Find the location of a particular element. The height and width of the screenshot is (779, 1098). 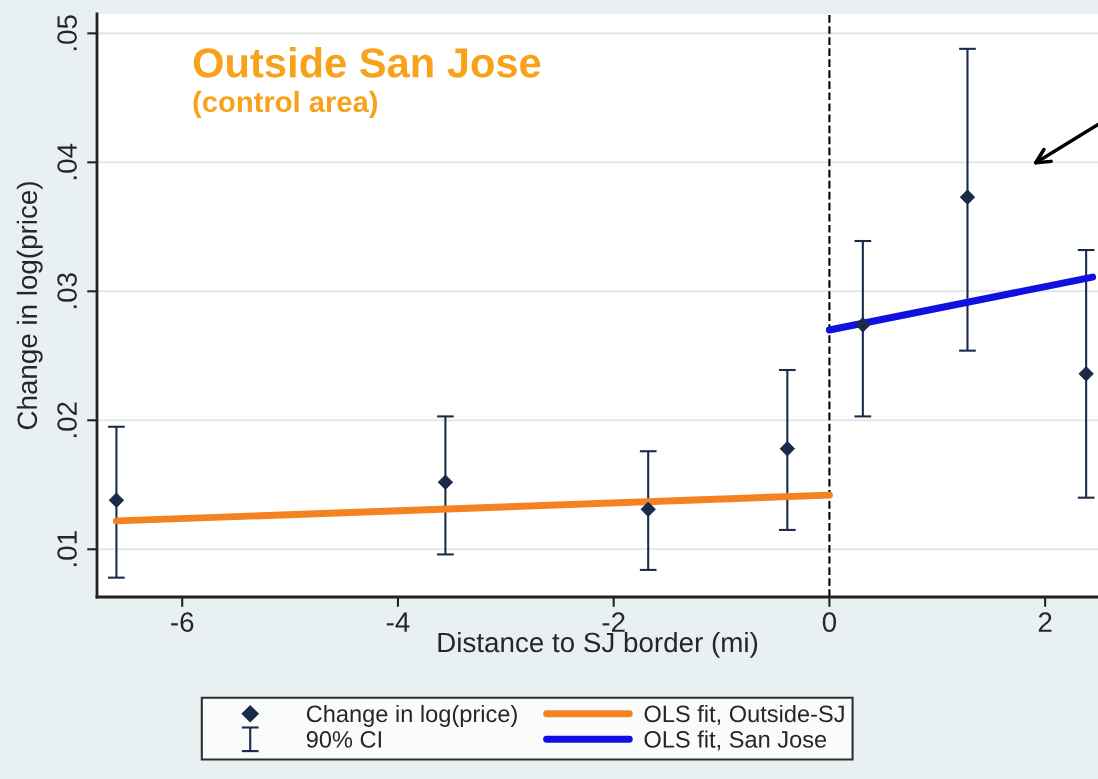

x-tick-label: -2 is located at coordinates (613, 622).